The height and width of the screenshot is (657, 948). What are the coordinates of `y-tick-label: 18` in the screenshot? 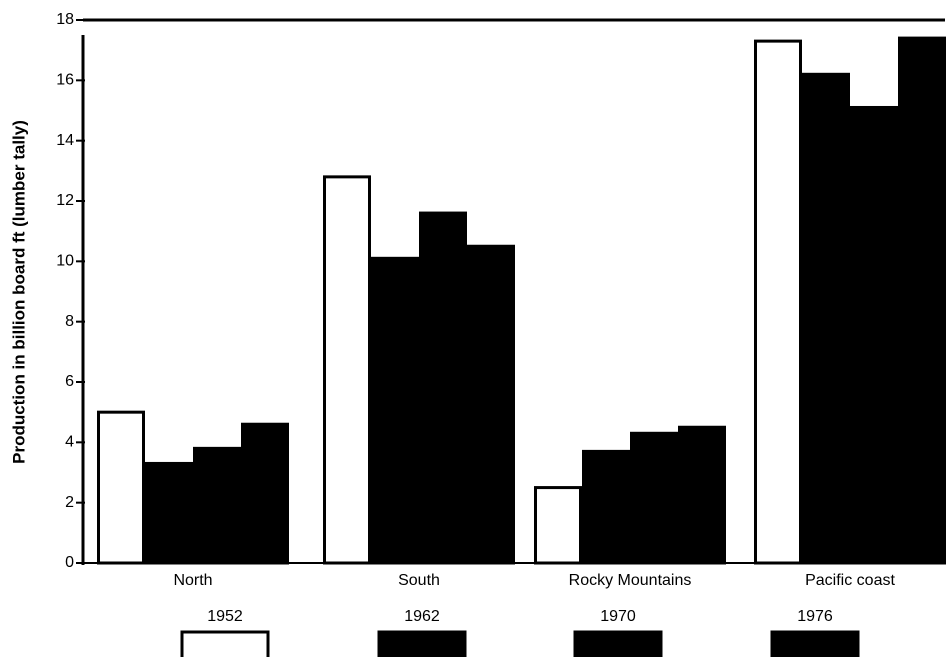 It's located at (65, 19).